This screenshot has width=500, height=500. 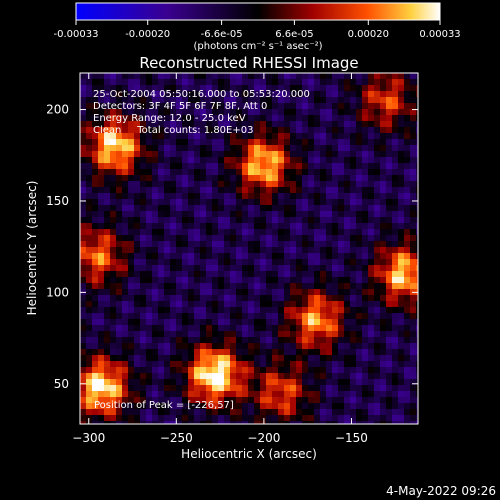 What do you see at coordinates (76, 34) in the screenshot?
I see `colorbar-tick-label: -0.00033` at bounding box center [76, 34].